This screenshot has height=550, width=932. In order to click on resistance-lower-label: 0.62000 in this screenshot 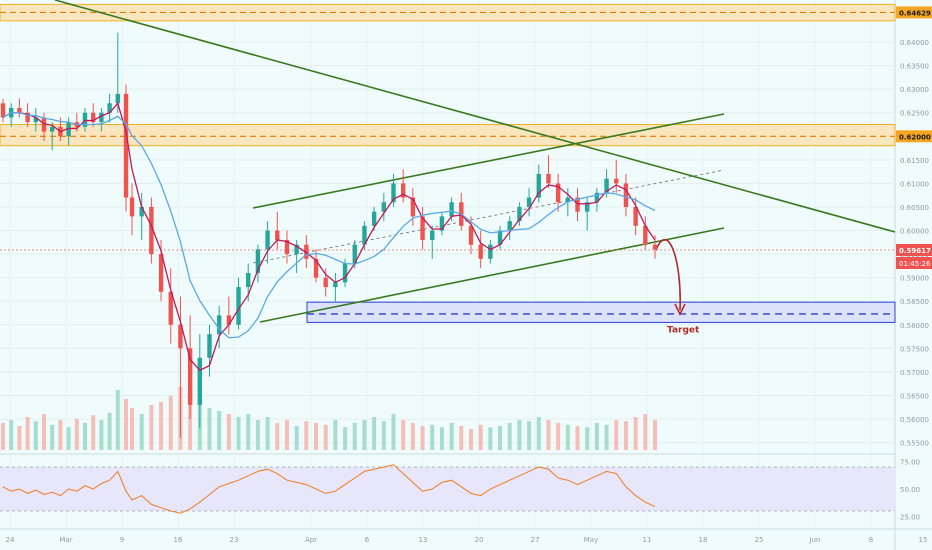, I will do `click(915, 137)`.